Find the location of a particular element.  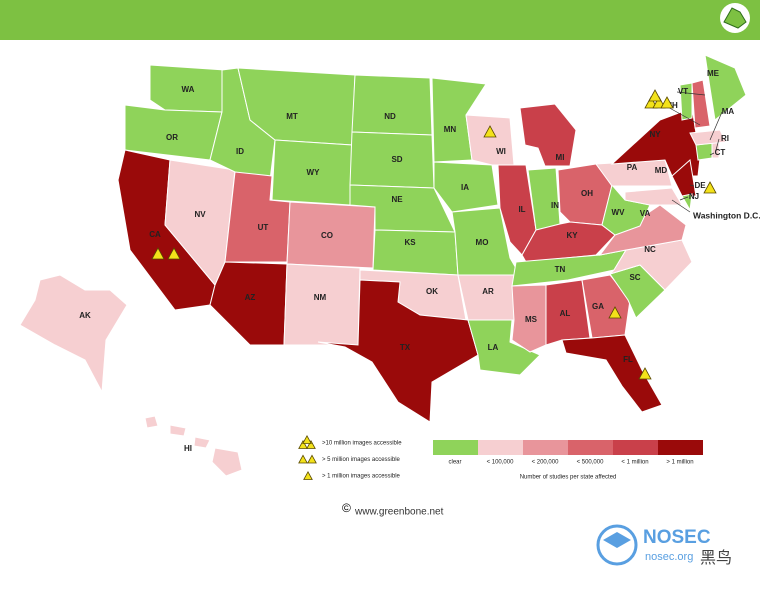

state-label: MO is located at coordinates (482, 242).